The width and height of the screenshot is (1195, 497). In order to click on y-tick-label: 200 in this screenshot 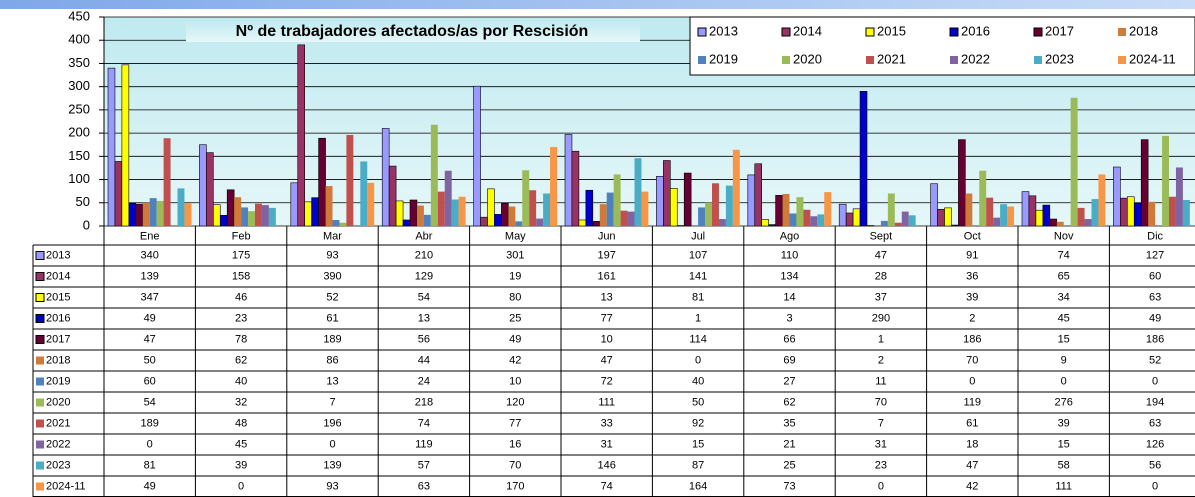, I will do `click(79, 132)`.